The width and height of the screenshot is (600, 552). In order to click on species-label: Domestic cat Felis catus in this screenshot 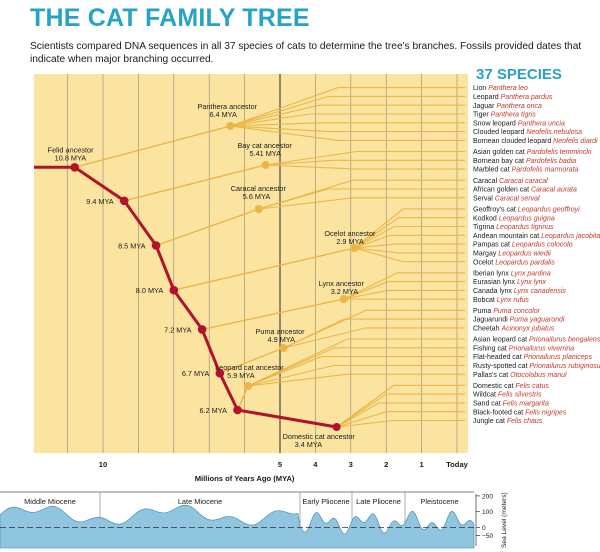, I will do `click(511, 386)`.